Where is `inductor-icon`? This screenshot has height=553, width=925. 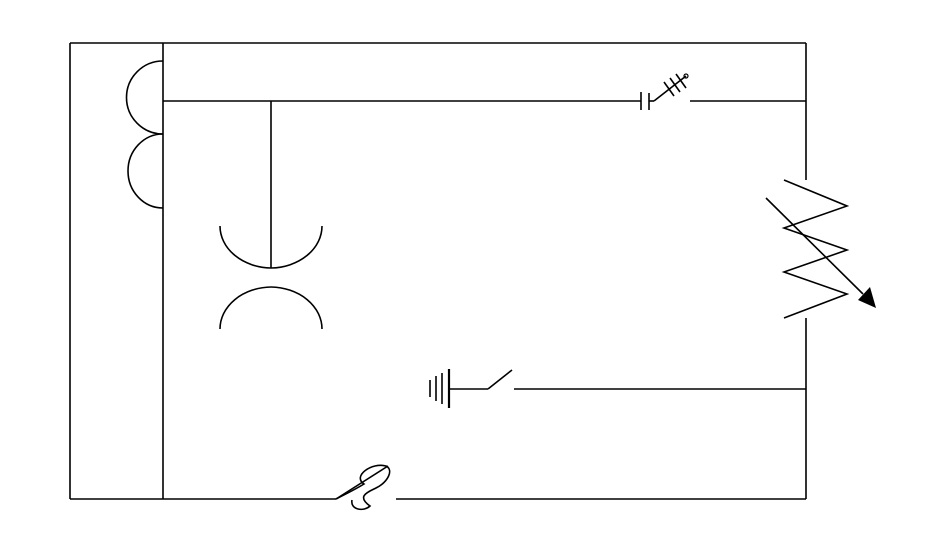 inductor-icon is located at coordinates (144, 134).